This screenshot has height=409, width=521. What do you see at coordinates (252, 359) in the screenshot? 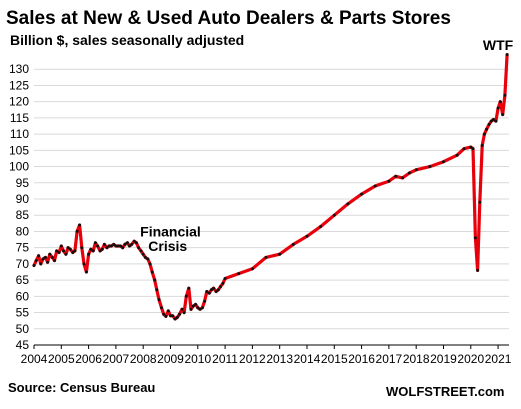
I see `x-tick-label-2012: 2012` at bounding box center [252, 359].